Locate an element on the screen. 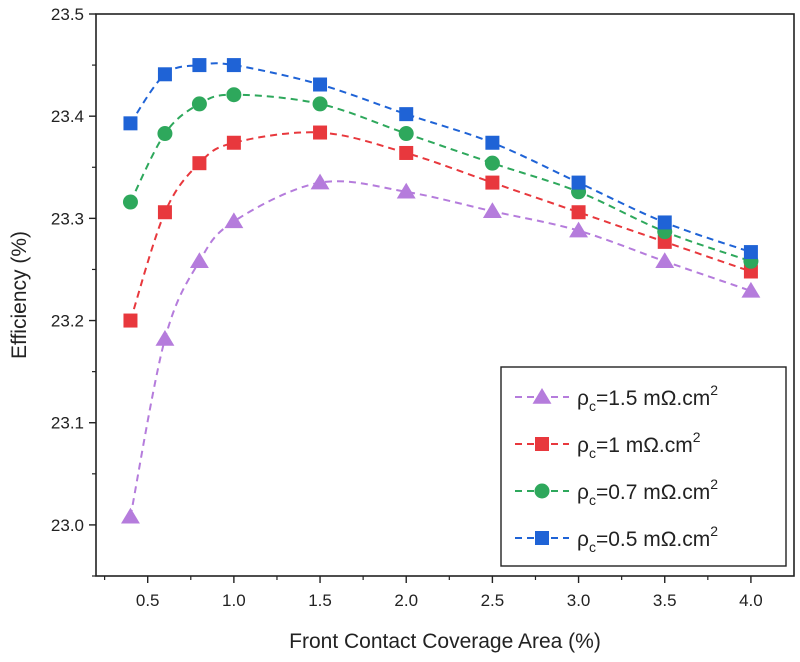 The width and height of the screenshot is (800, 662). y-axis: 23.0 23.1 23.2 23.3 23.4 23.5 is located at coordinates (73, 291).